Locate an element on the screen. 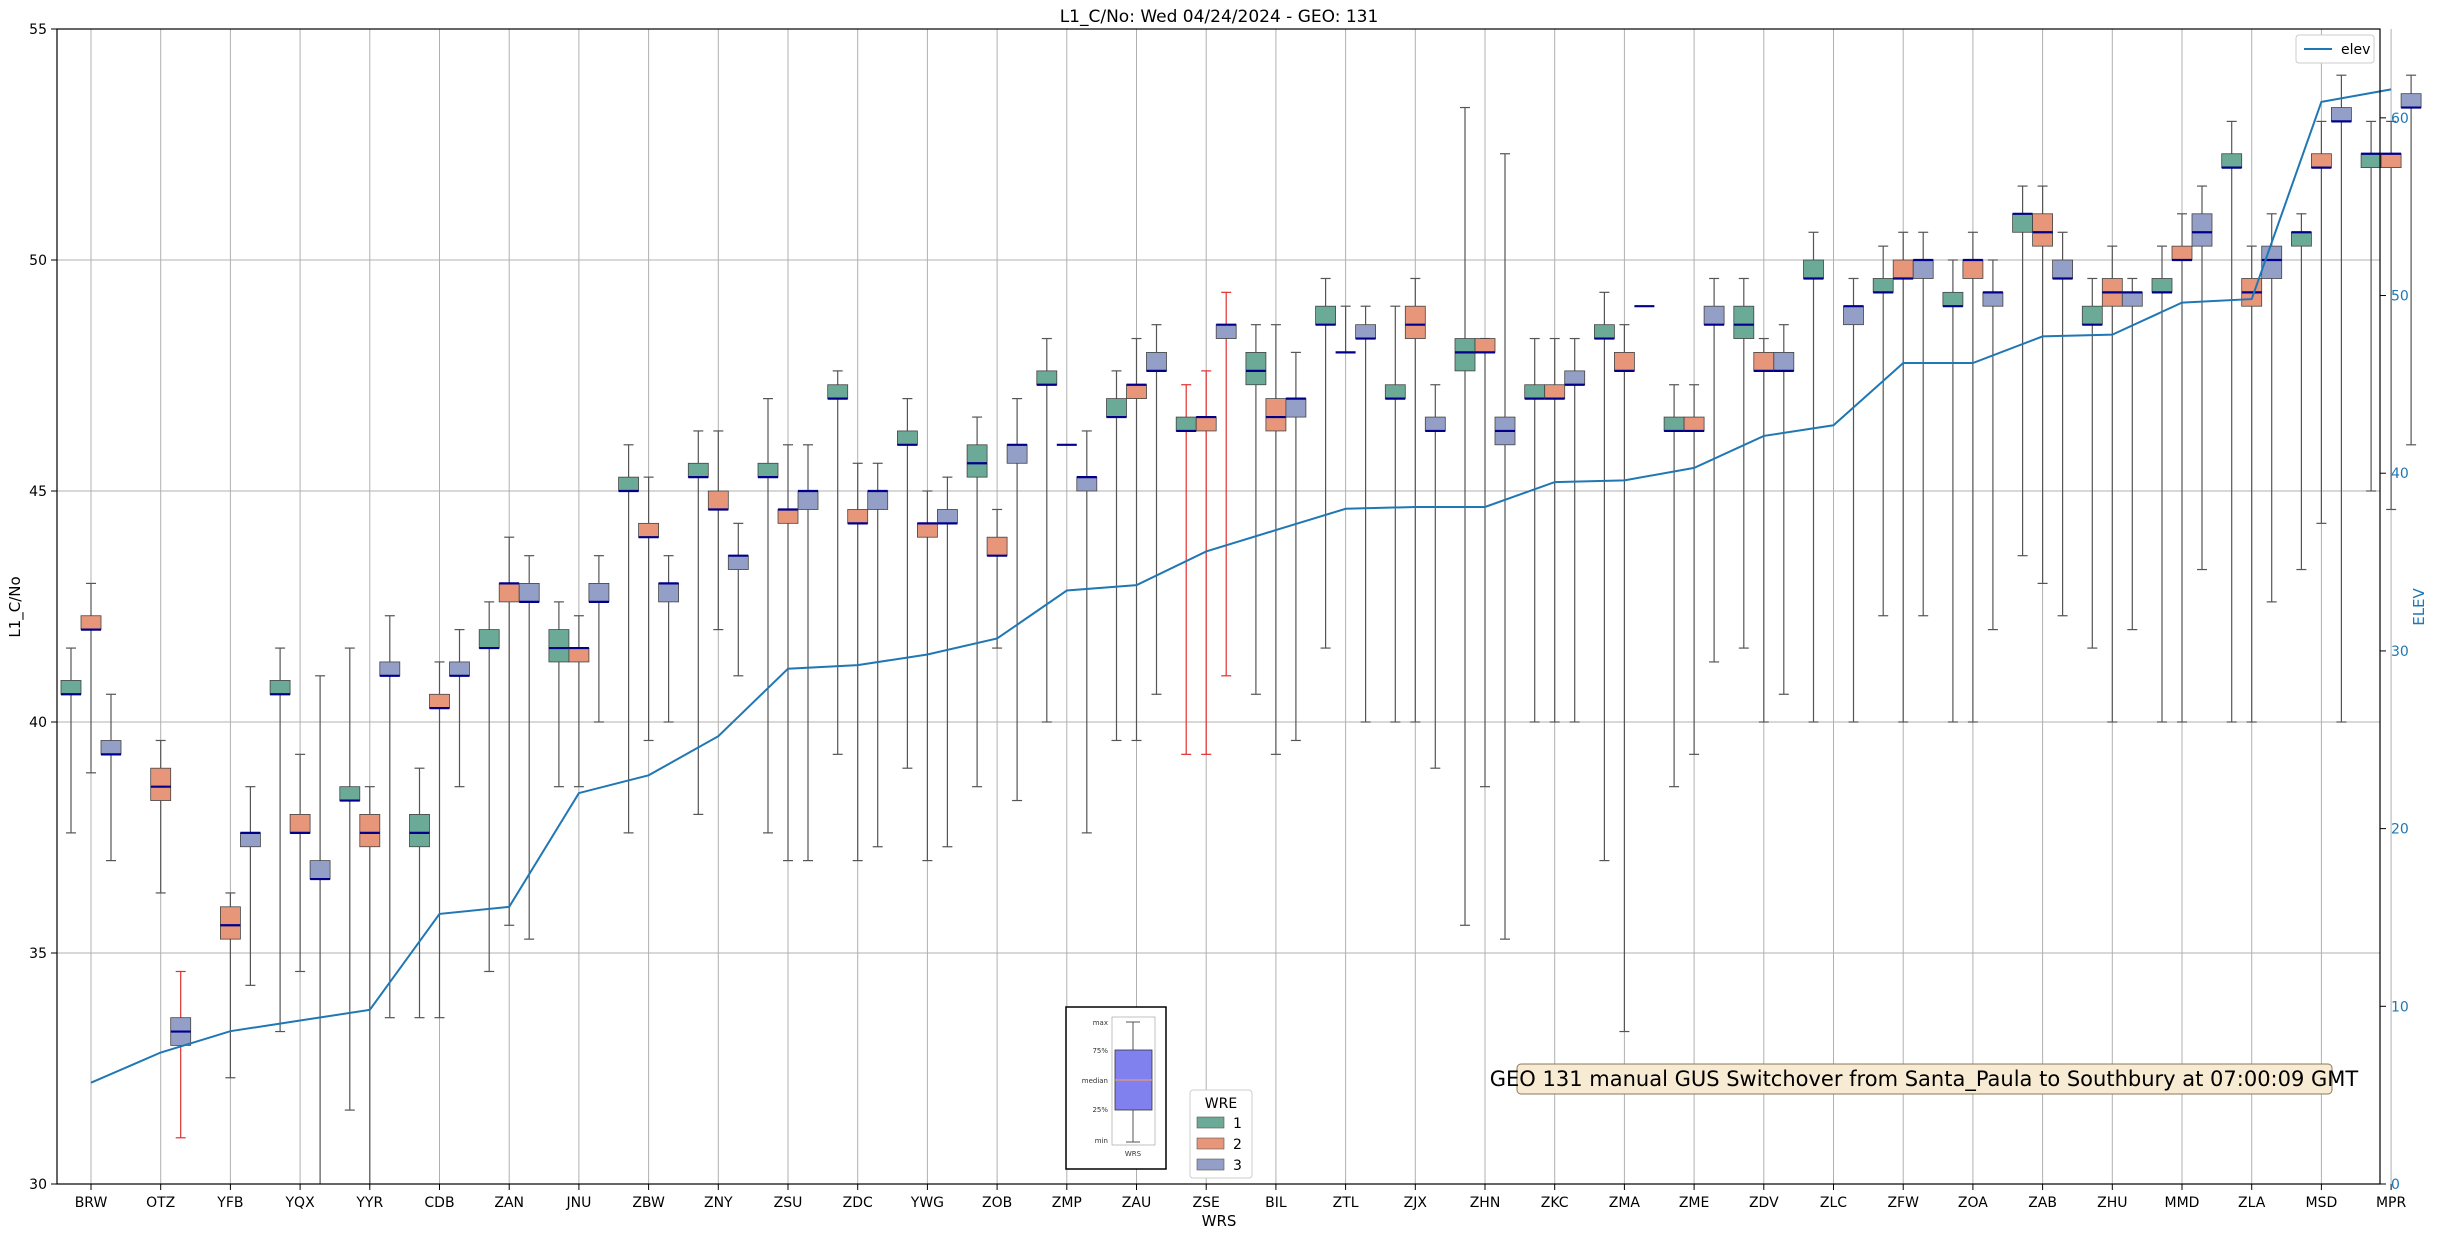 The height and width of the screenshot is (1238, 2439). y-axis: 30 35 40 45 50 55 is located at coordinates (43, 607).